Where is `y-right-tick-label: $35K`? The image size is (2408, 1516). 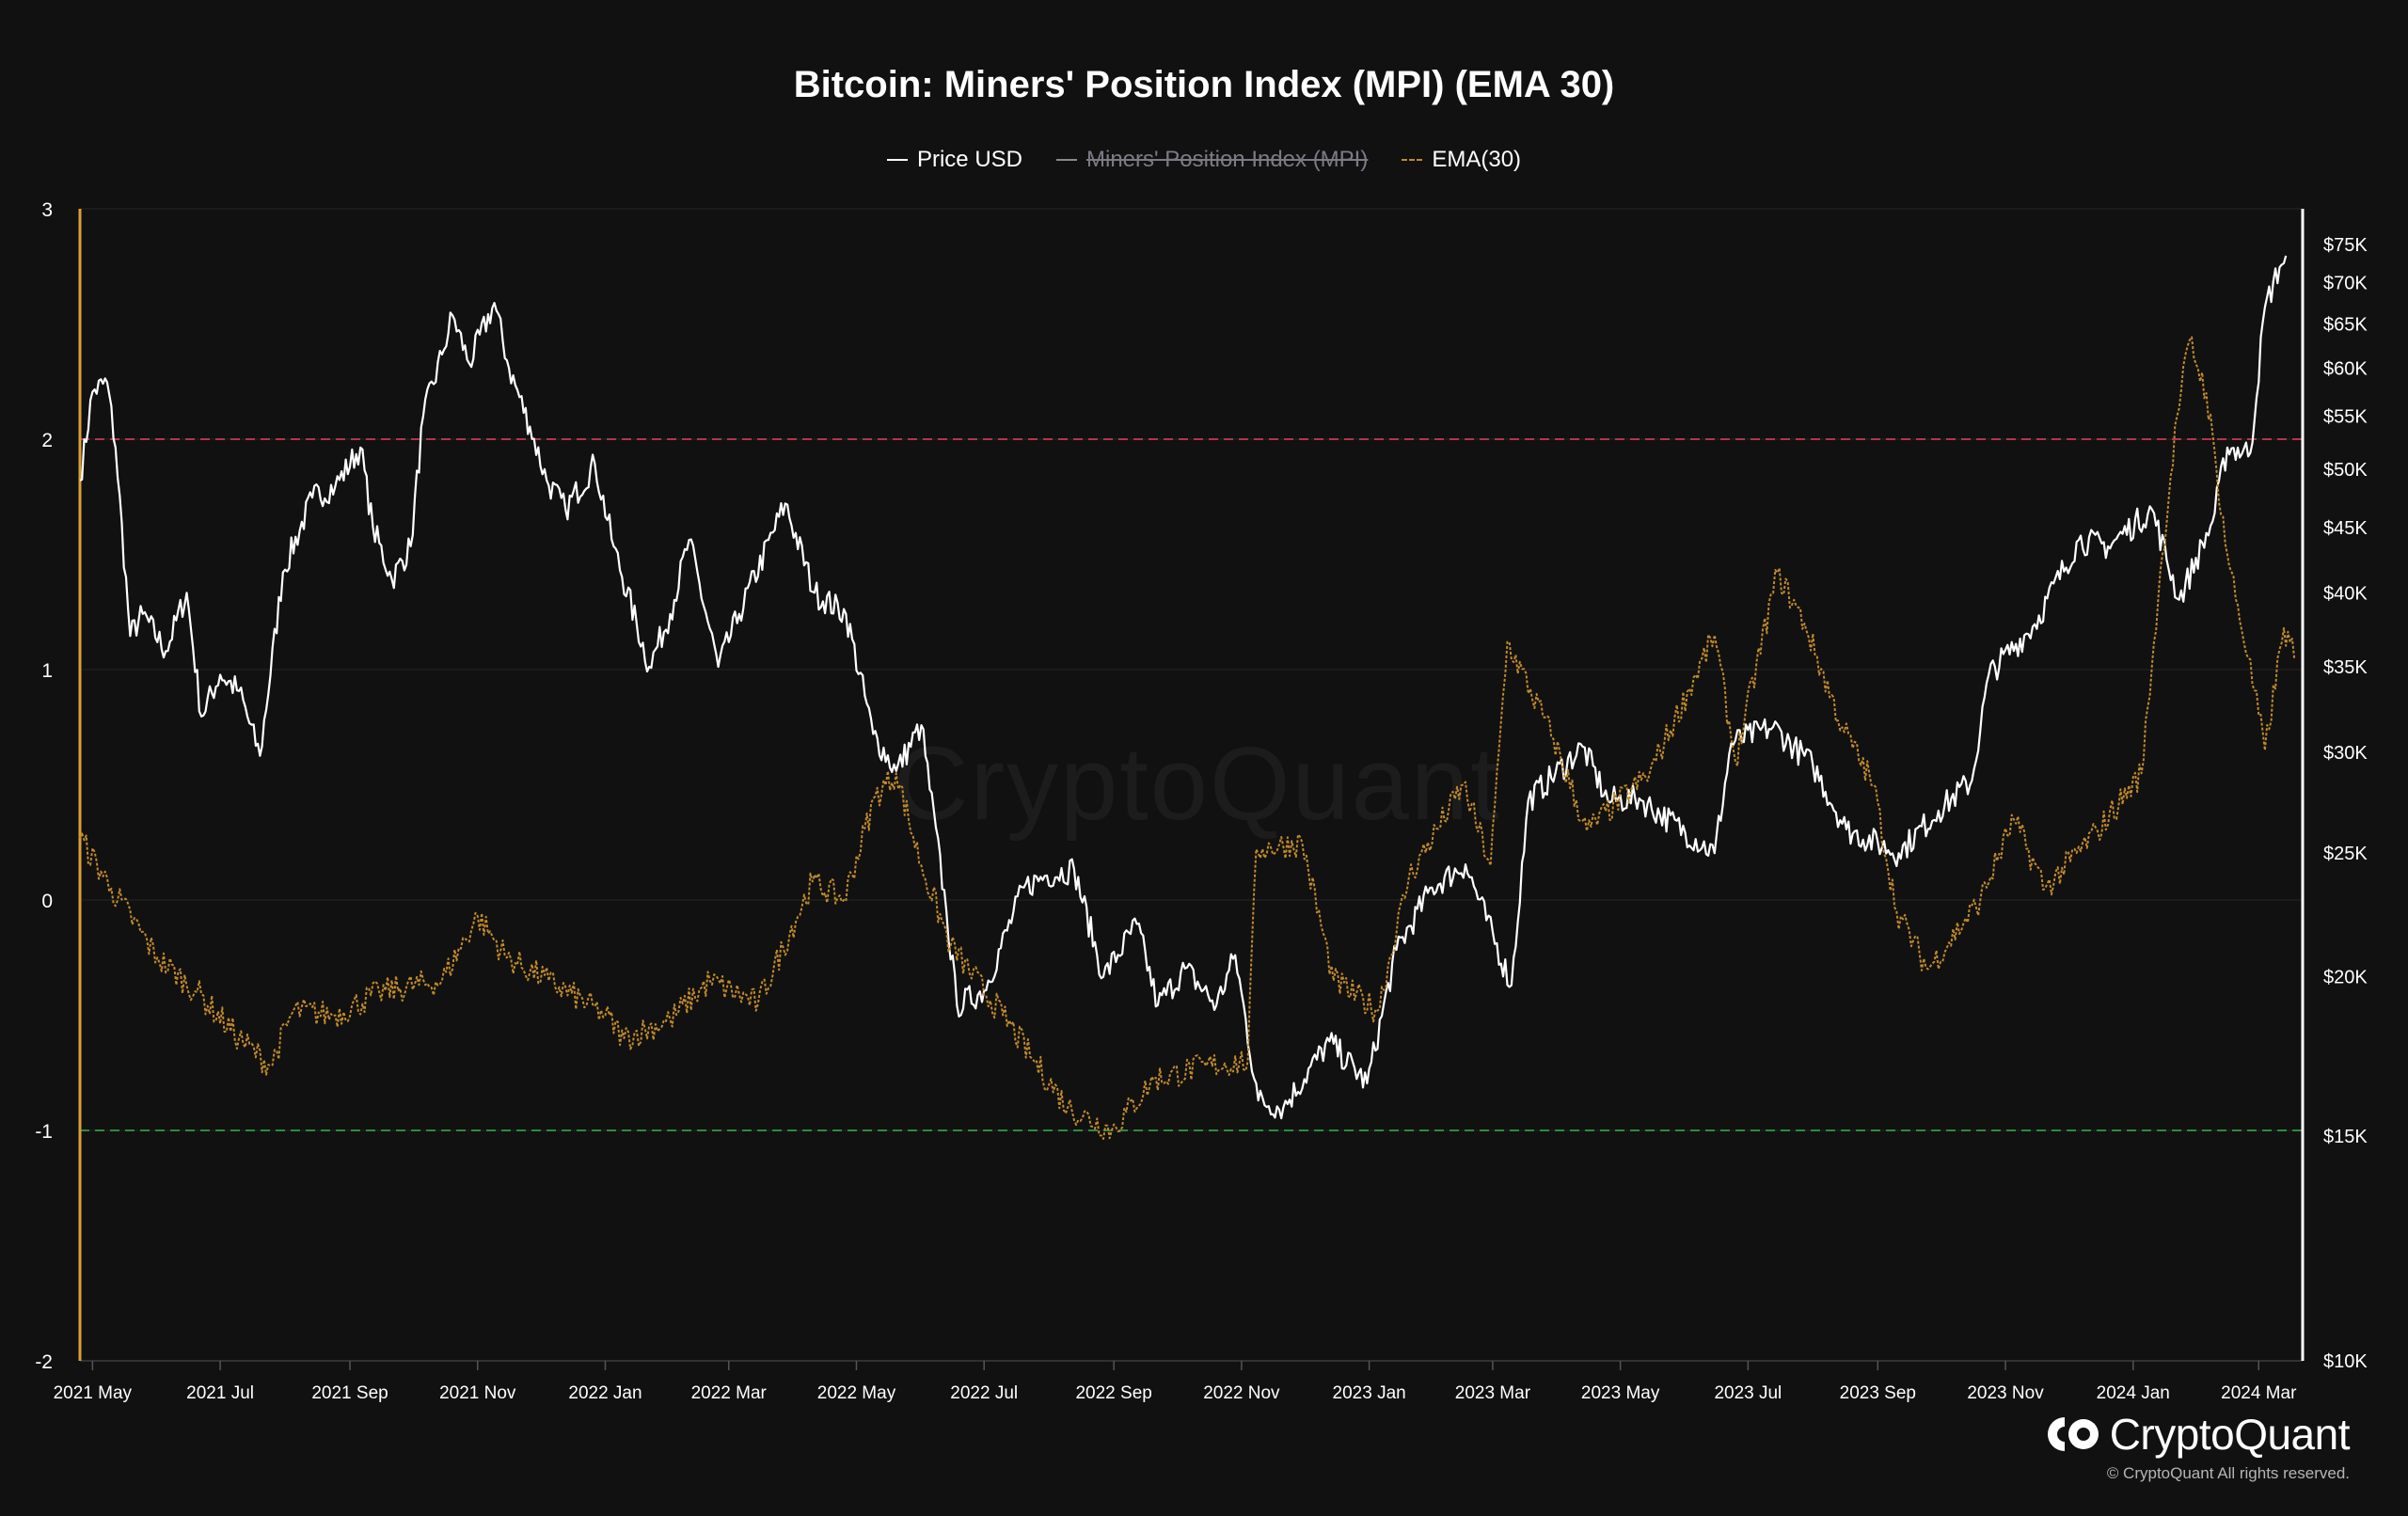
y-right-tick-label: $35K is located at coordinates (2345, 667).